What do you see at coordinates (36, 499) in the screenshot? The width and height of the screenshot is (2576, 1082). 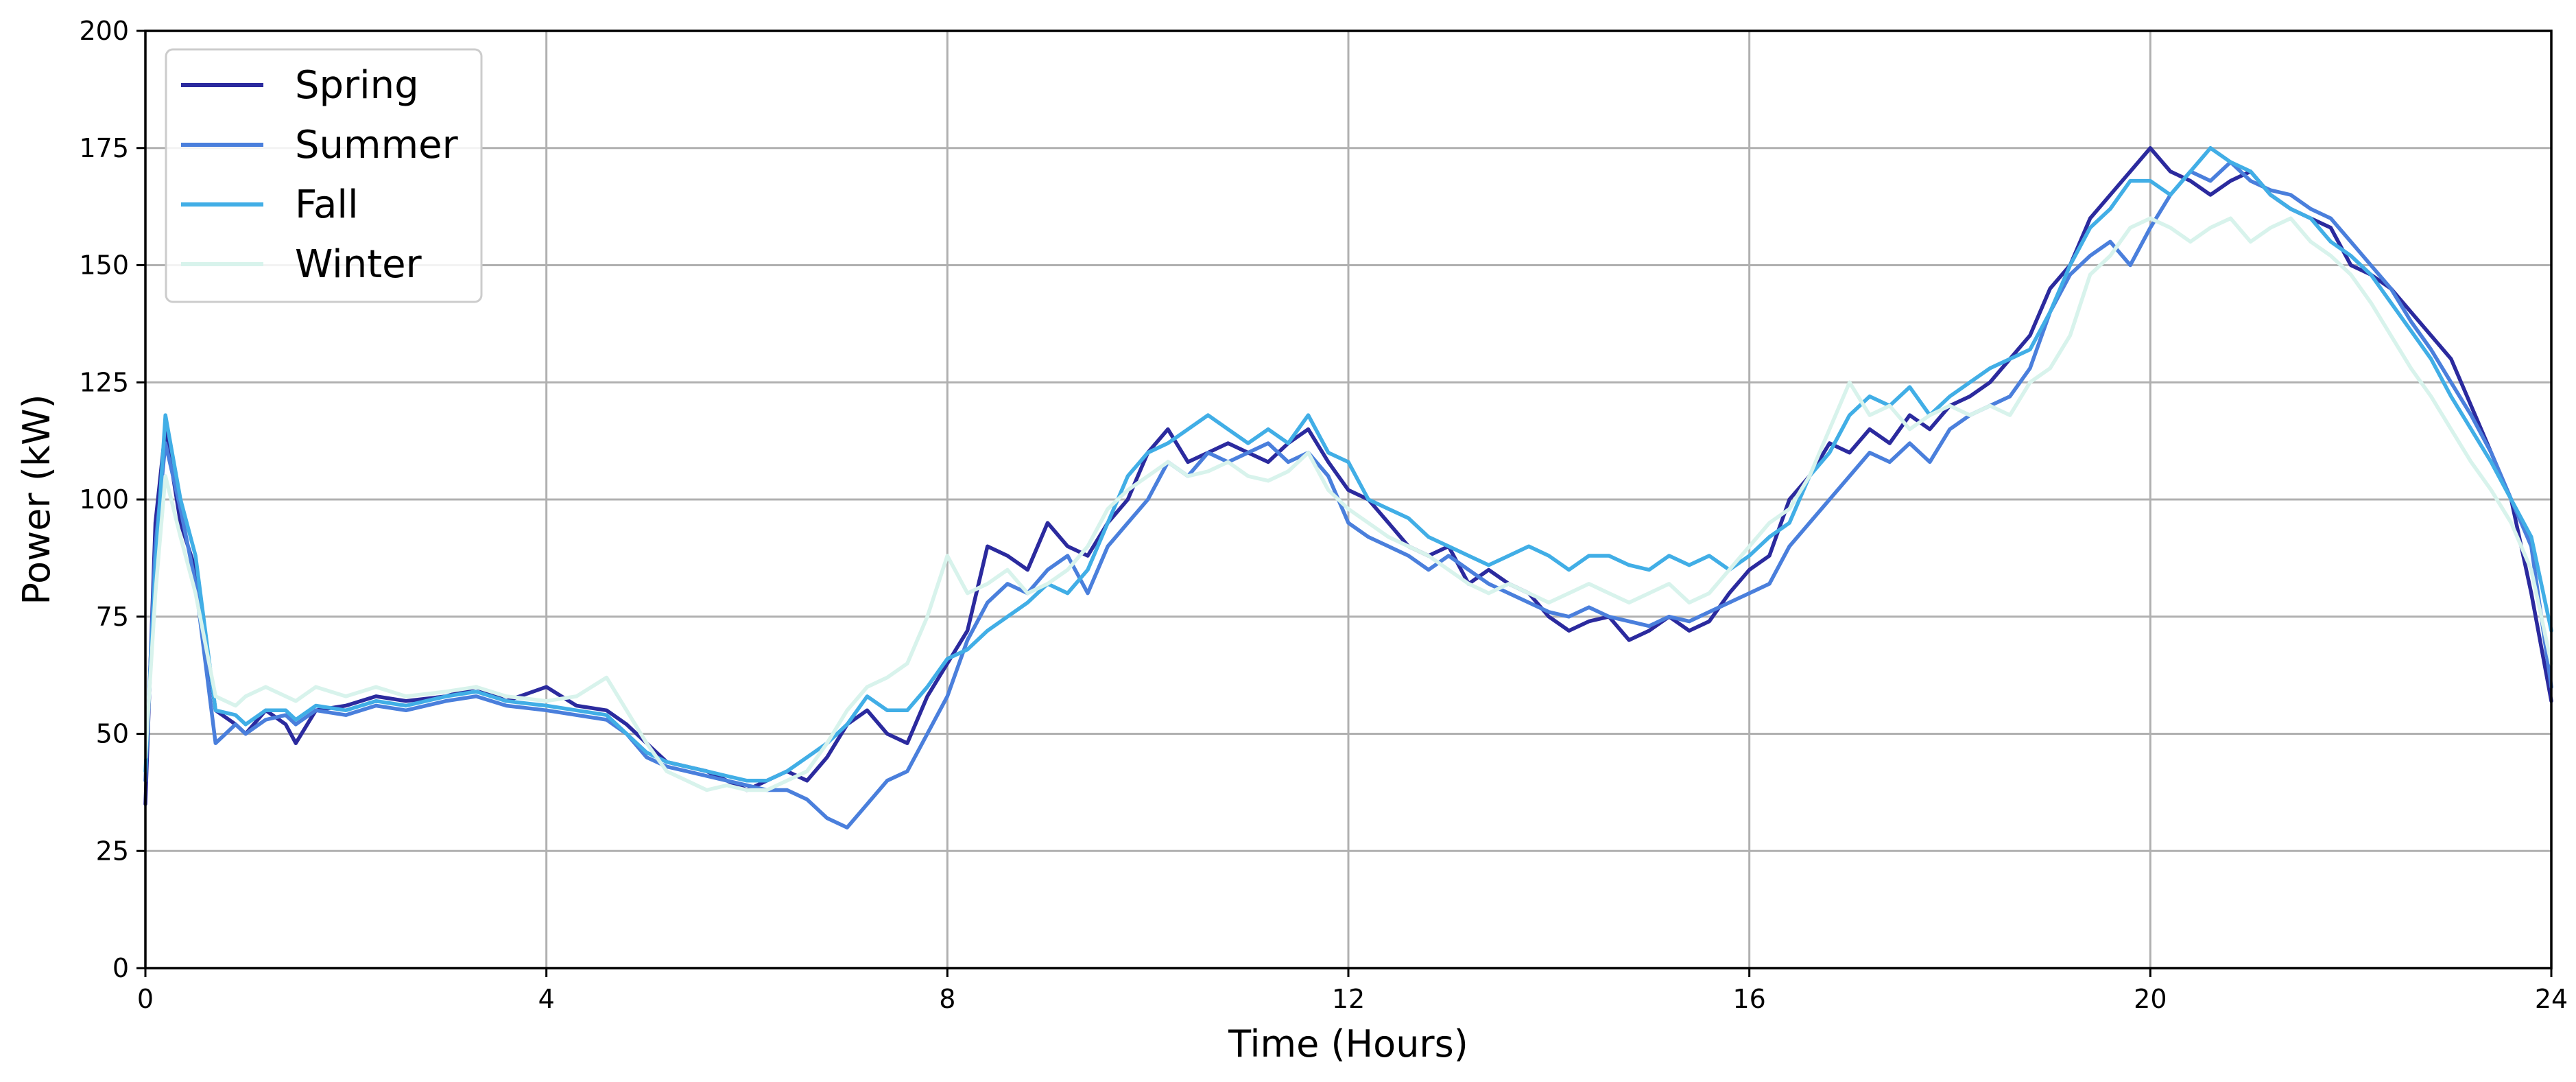 I see `y-axis-label: Power (kW)` at bounding box center [36, 499].